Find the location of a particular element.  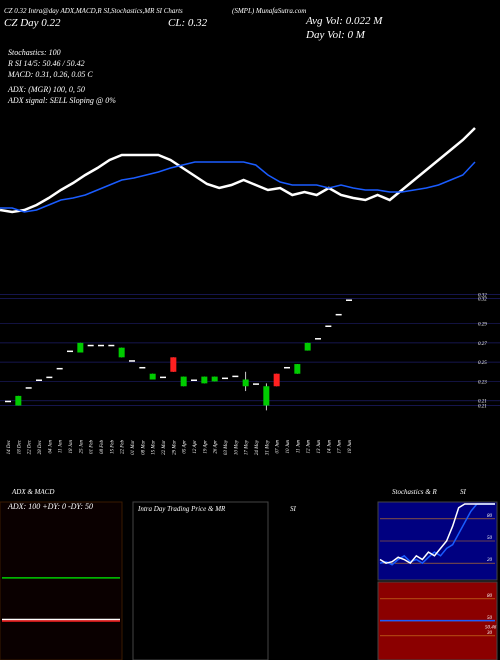

y-tick-label: 30 is located at coordinates (490, 633).